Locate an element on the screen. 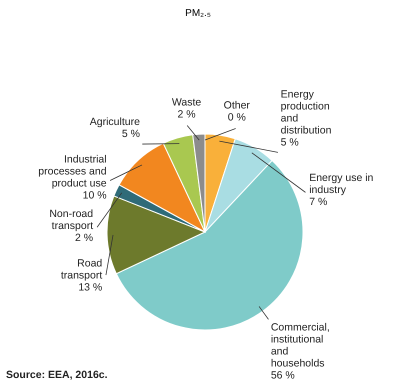  slice-label: Commercial, institutional and households is located at coordinates (300, 346).